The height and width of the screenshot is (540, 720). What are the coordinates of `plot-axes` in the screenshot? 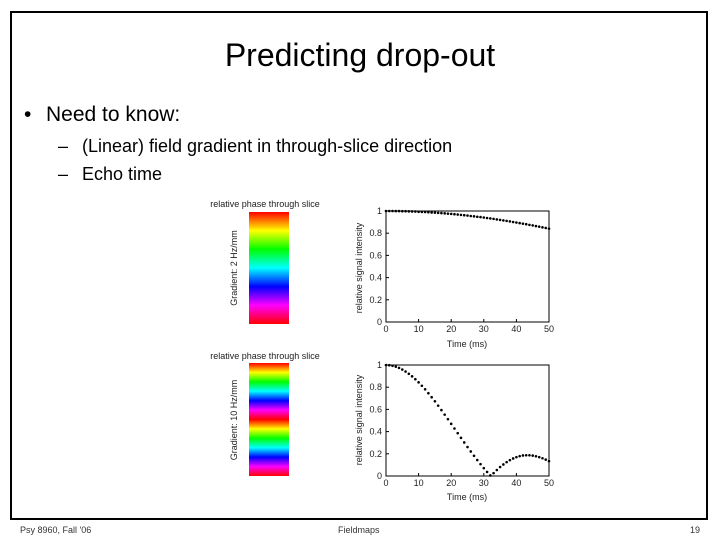 It's located at (467, 420).